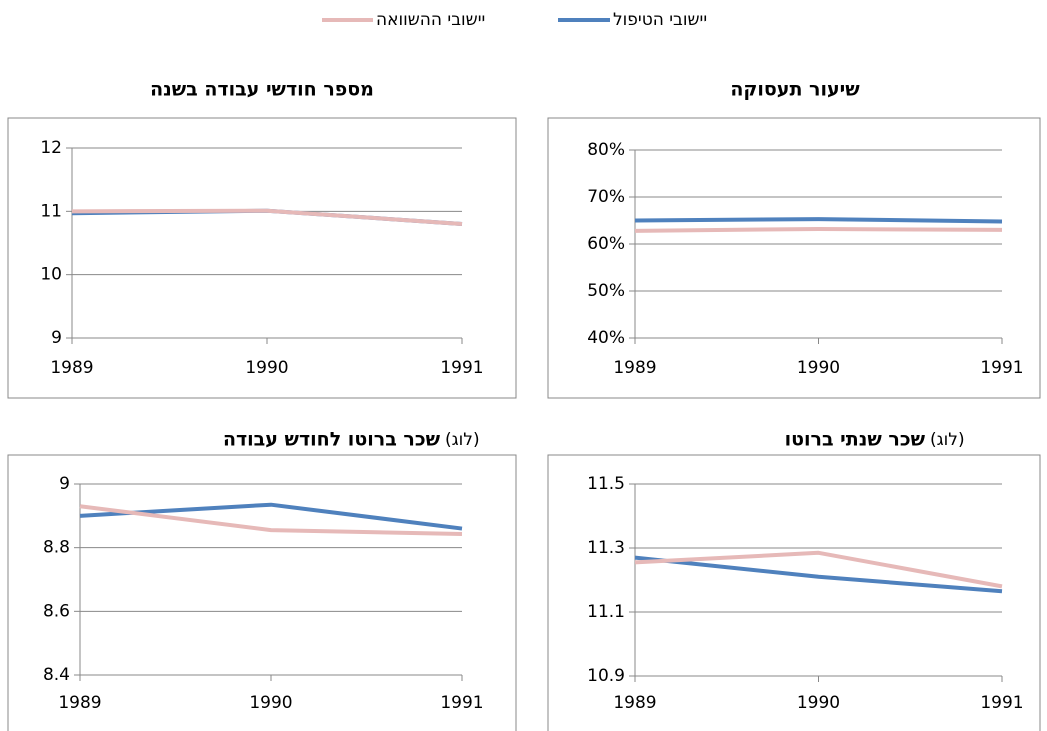  I want to click on legend-label: יישובי הטיפול, so click(660, 20).